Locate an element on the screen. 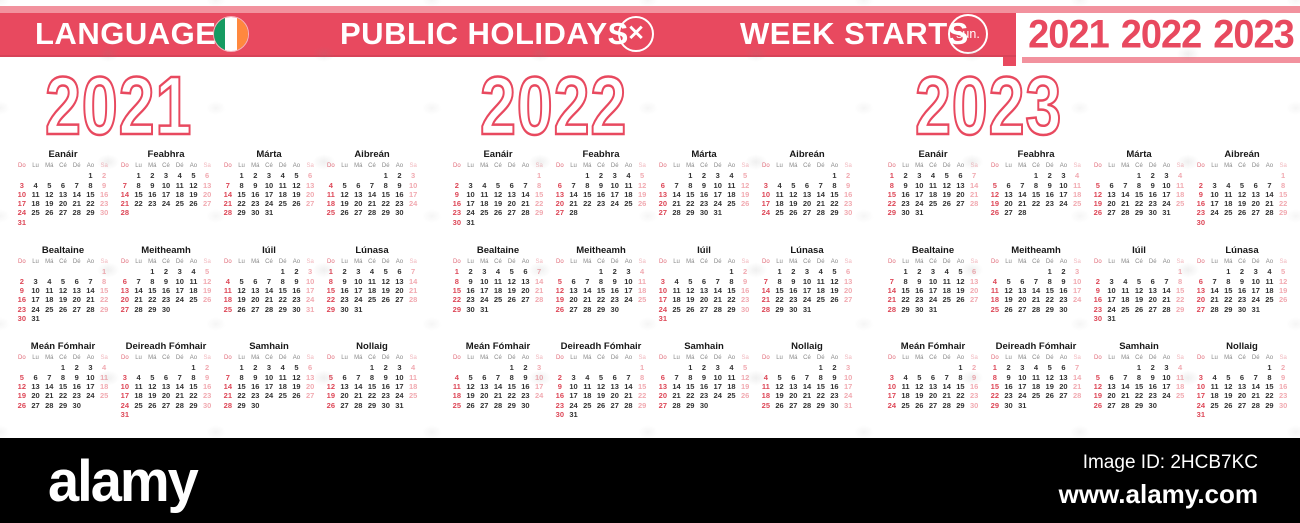 This screenshot has height=523, width=1300. day-cell: 30 is located at coordinates (793, 309).